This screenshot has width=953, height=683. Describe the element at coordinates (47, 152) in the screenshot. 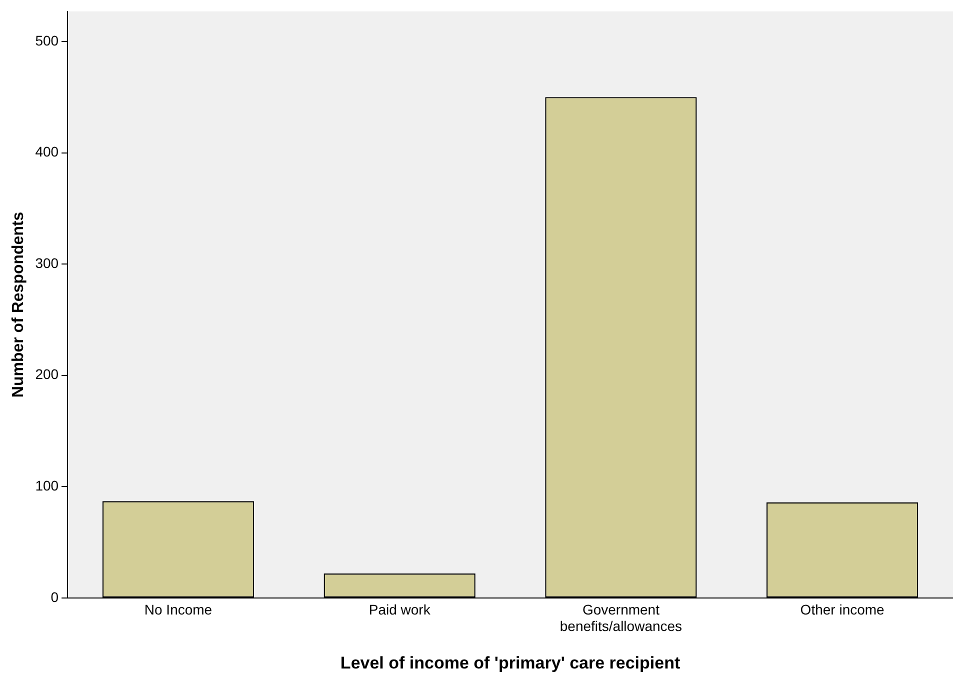

I see `y-tick-label: 400` at that location.